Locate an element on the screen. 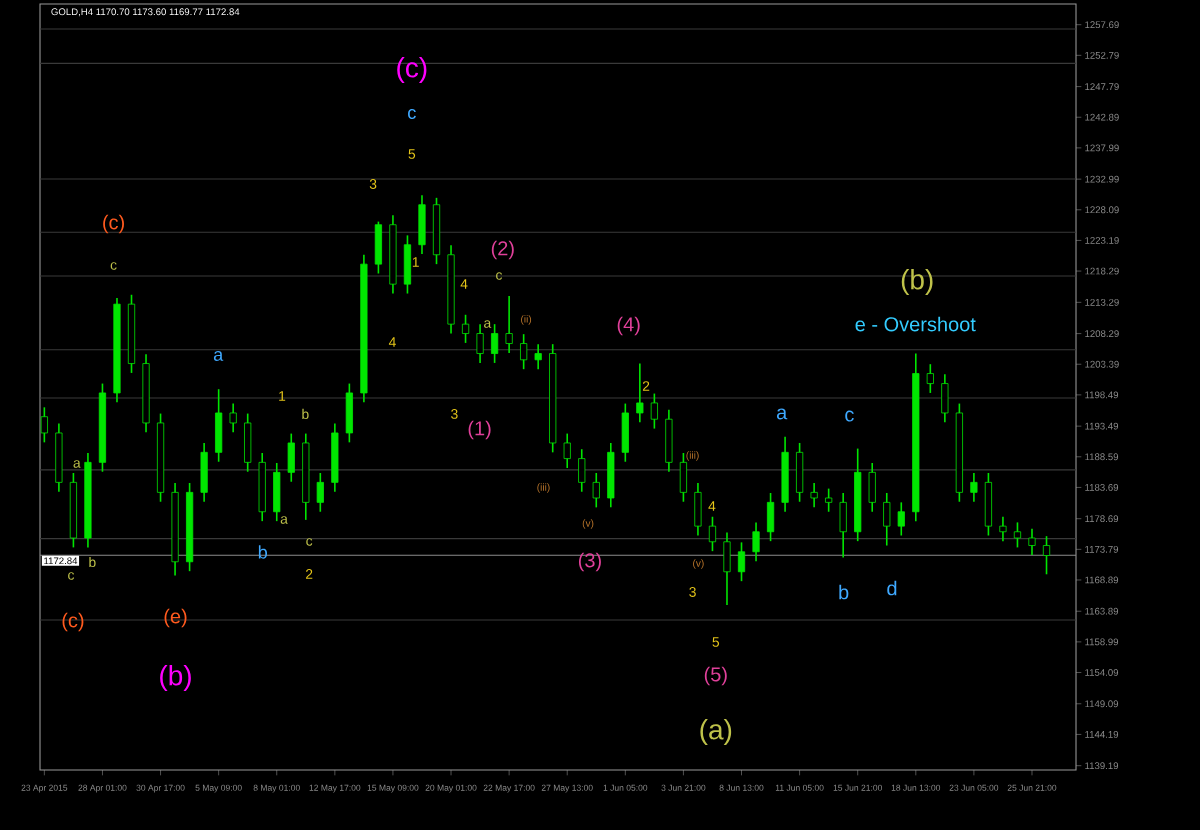 The height and width of the screenshot is (830, 1200). annotation: (4) is located at coordinates (628, 326).